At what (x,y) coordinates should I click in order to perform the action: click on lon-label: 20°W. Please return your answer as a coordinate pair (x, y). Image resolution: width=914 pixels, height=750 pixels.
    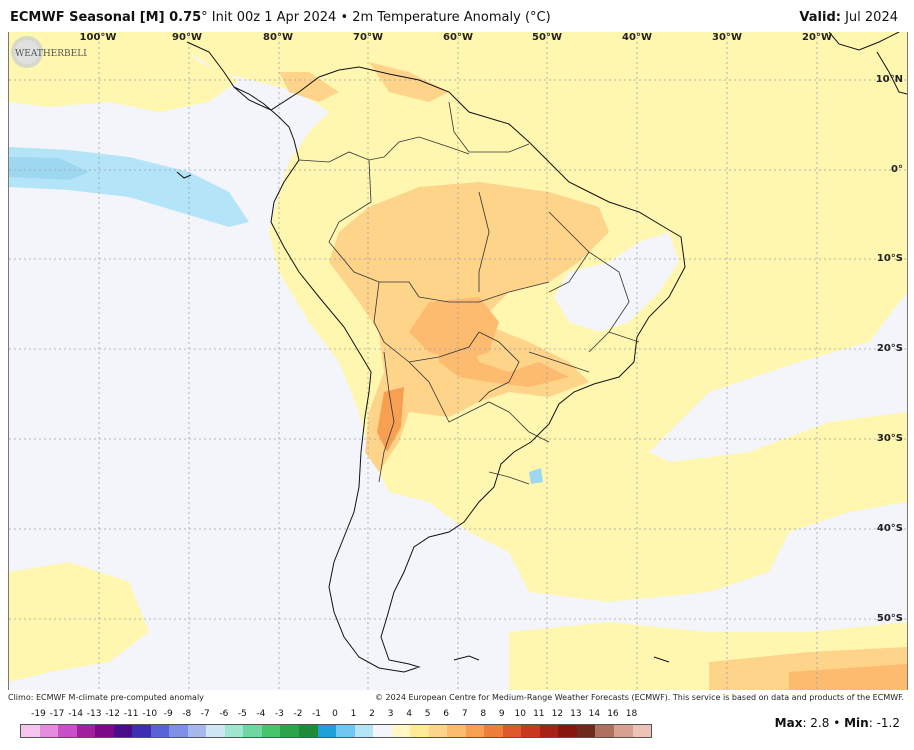
    Looking at the image, I should click on (817, 37).